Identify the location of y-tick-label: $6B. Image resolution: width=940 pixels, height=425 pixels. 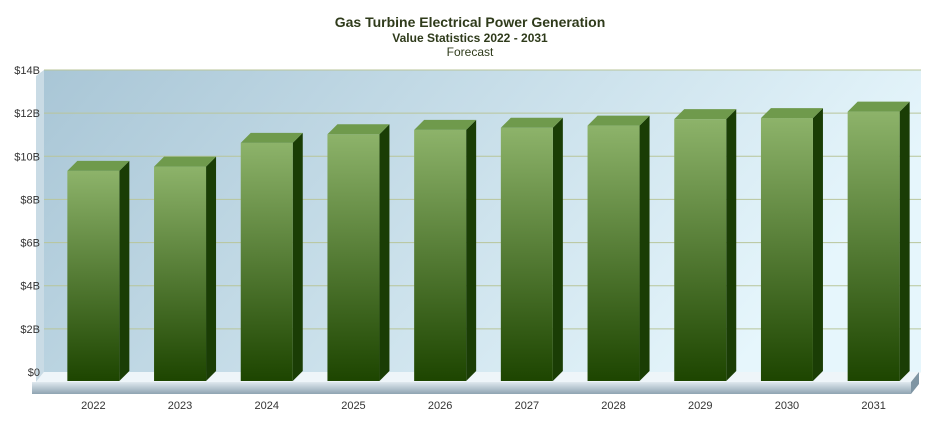
(30, 244).